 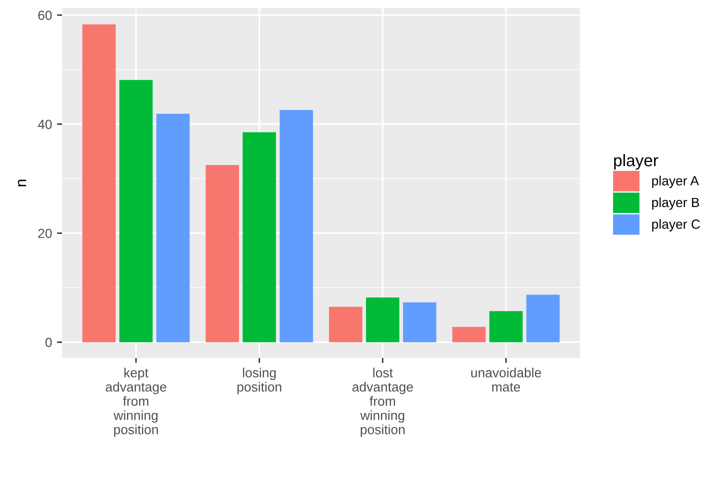 What do you see at coordinates (45, 125) in the screenshot?
I see `y-tick-label: 40` at bounding box center [45, 125].